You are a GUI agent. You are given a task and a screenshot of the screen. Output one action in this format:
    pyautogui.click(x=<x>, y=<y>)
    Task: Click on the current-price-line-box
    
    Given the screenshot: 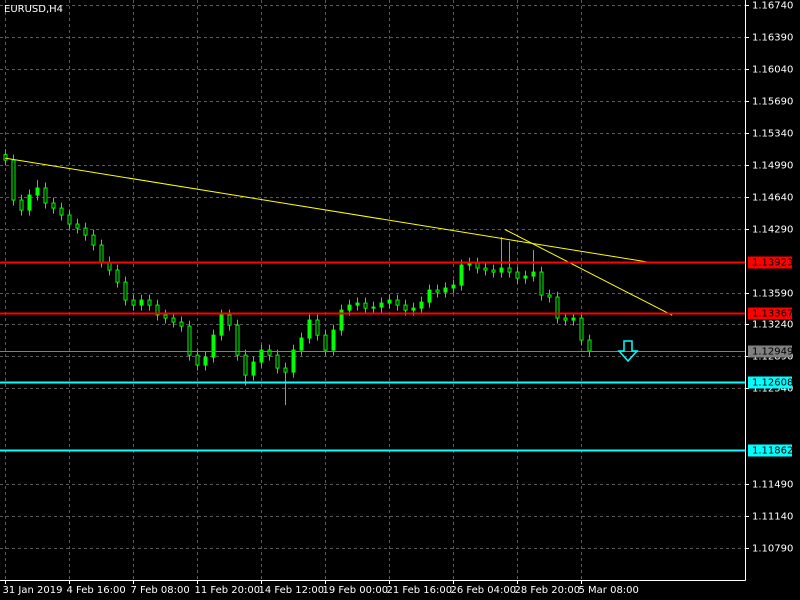 What is the action you would take?
    pyautogui.click(x=770, y=351)
    